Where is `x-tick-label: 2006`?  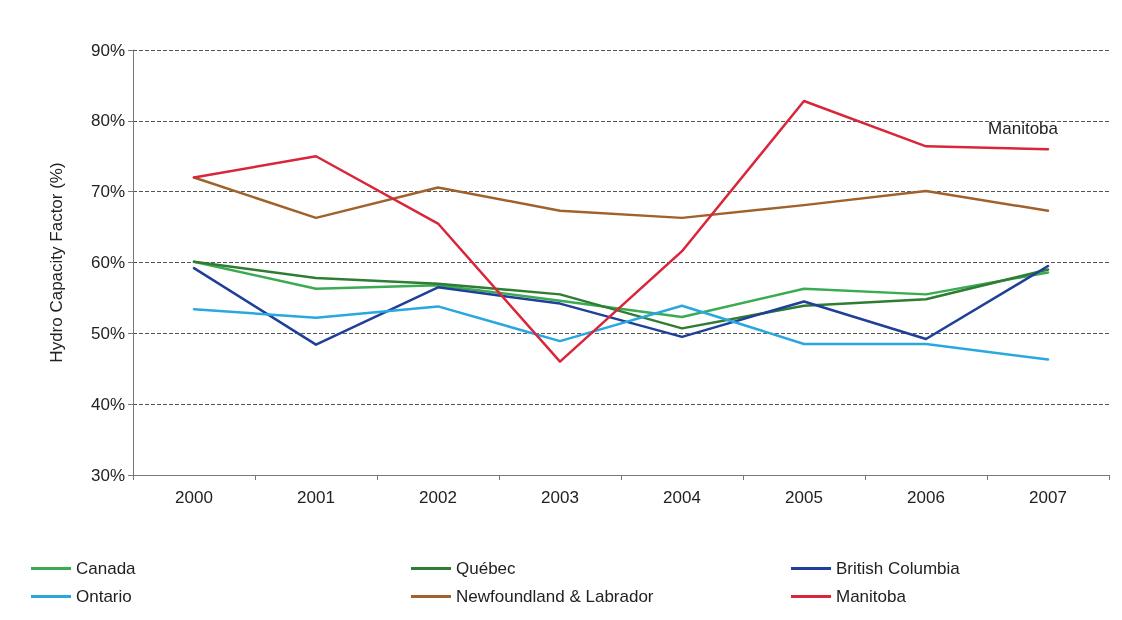
x-tick-label: 2006 is located at coordinates (926, 497).